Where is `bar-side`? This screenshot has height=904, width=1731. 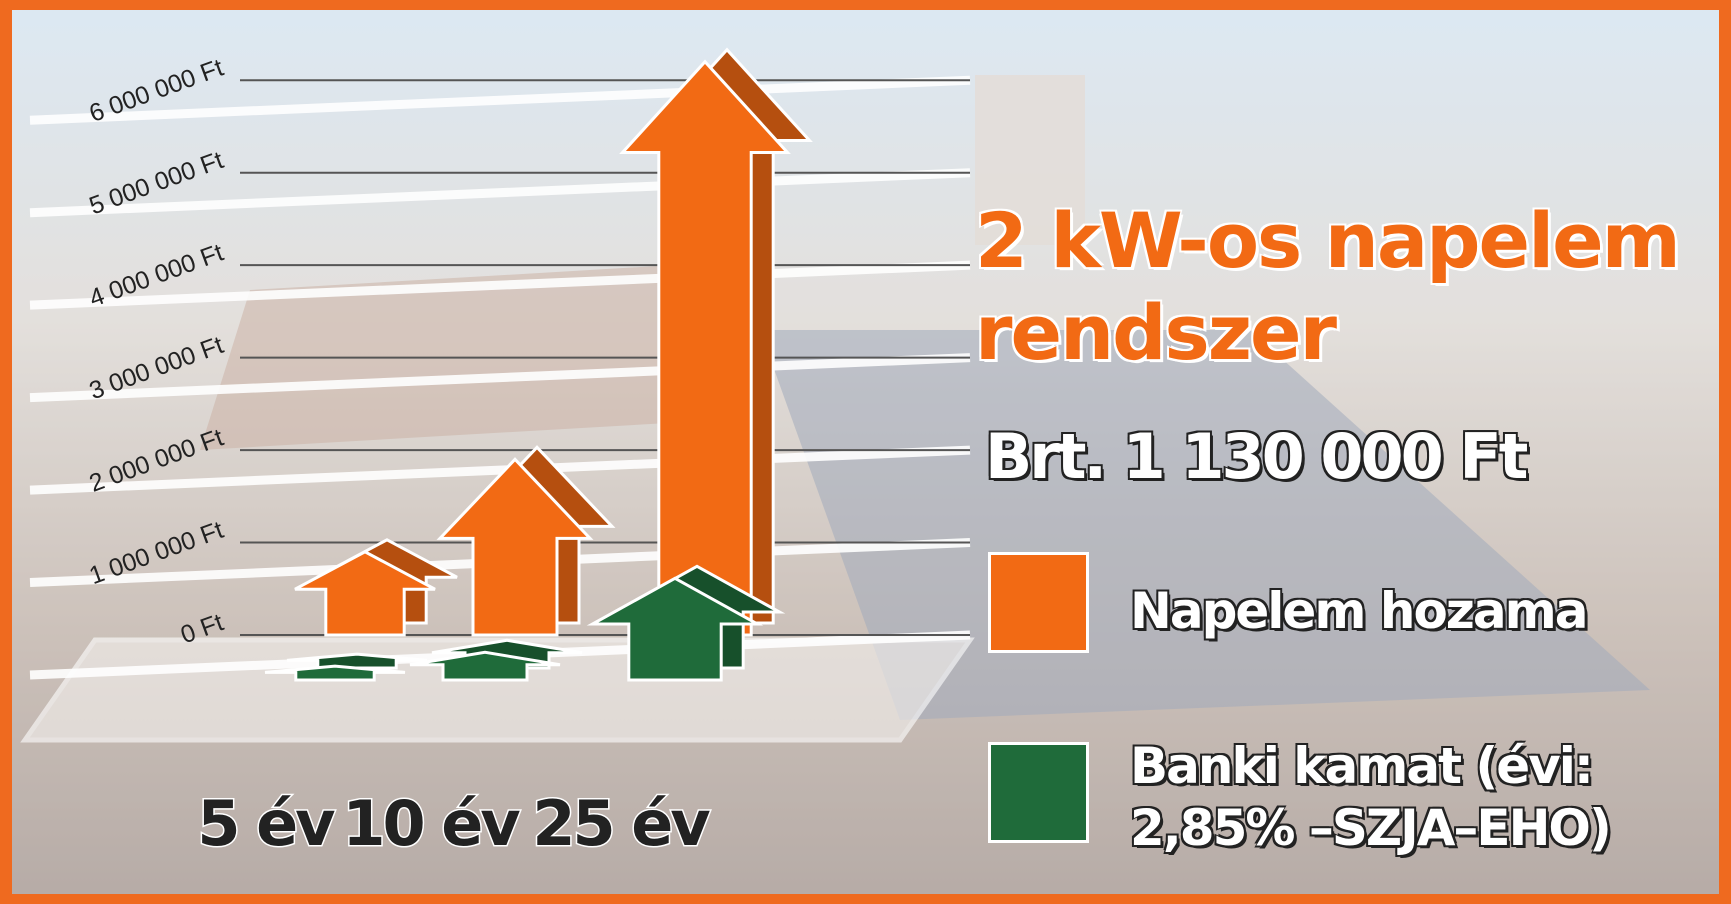
bar-side is located at coordinates (357, 661).